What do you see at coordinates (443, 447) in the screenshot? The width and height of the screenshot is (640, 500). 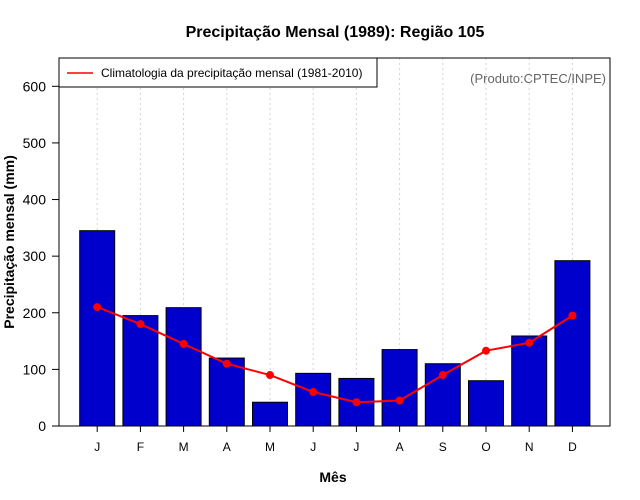 I see `x-tick-label: S` at bounding box center [443, 447].